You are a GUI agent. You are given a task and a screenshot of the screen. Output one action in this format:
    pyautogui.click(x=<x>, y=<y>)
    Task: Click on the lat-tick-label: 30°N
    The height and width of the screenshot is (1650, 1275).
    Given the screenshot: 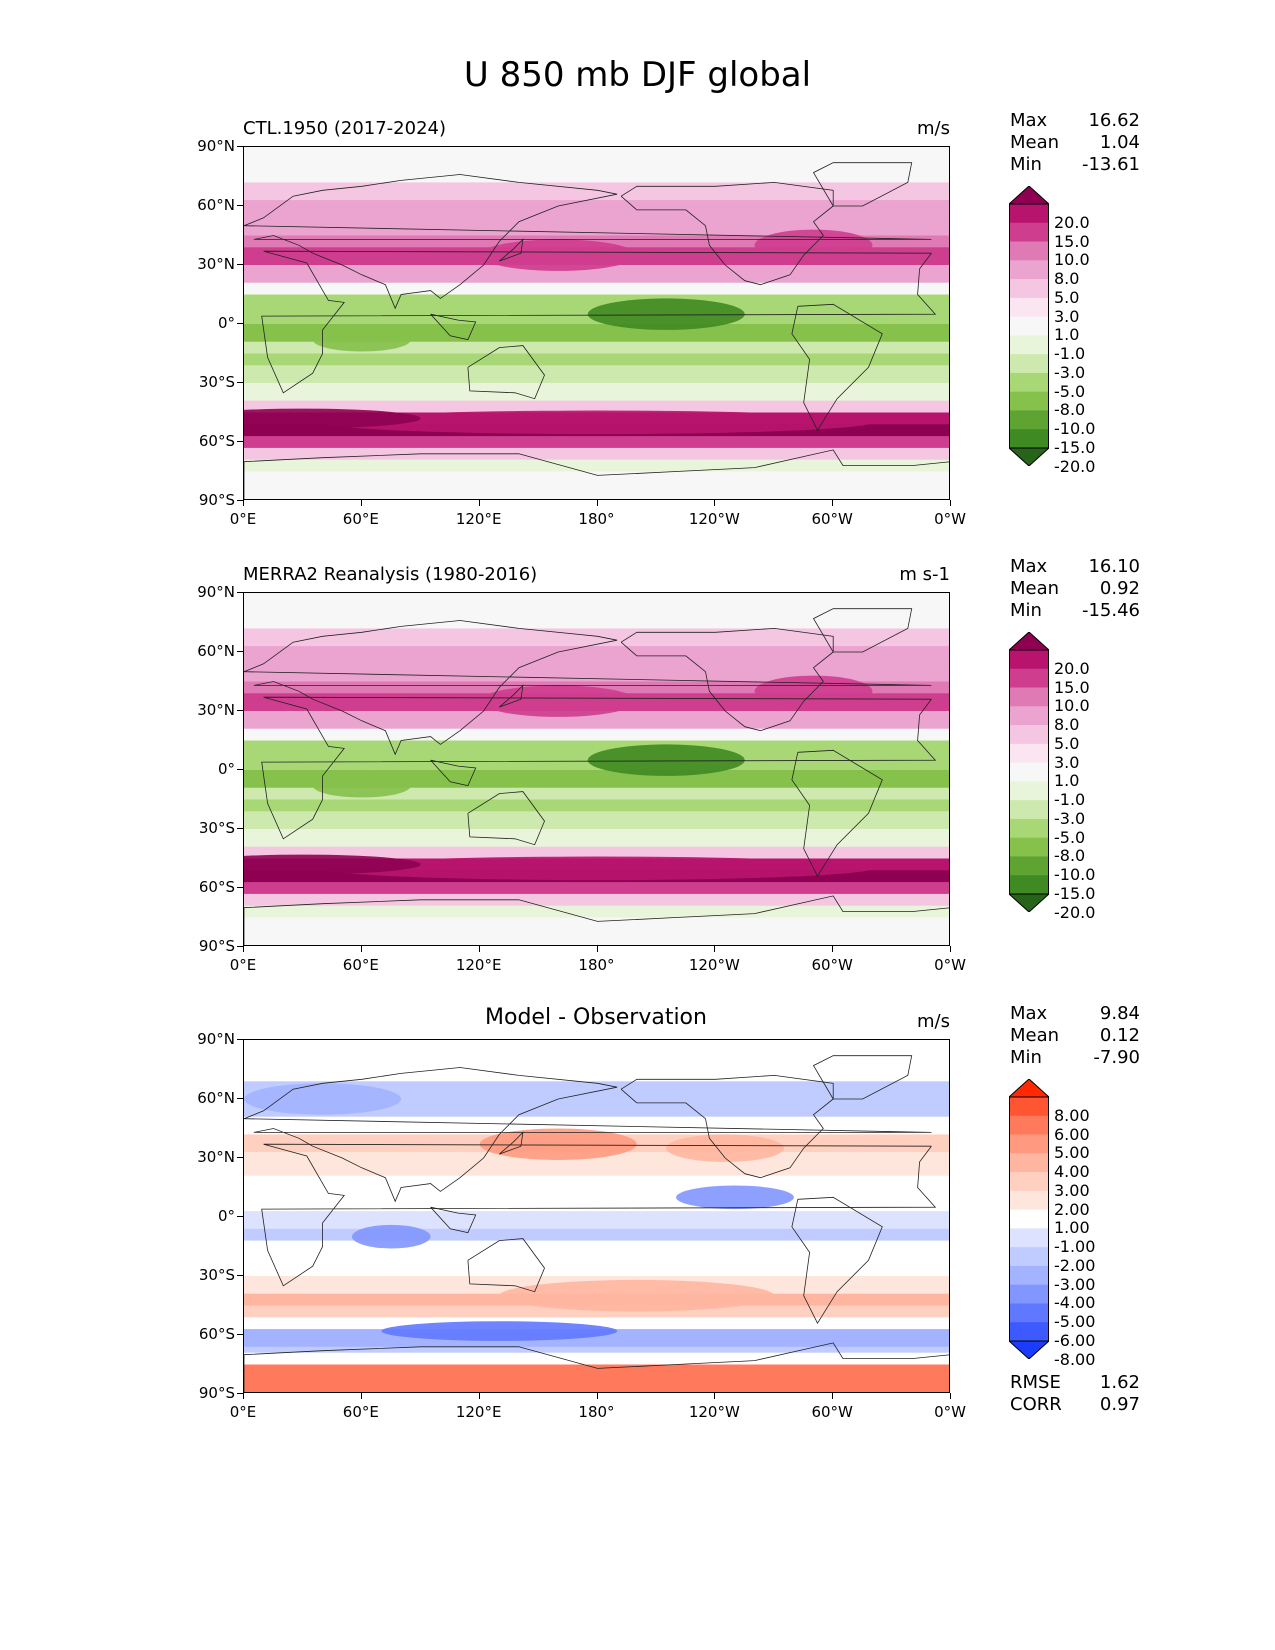 What is the action you would take?
    pyautogui.click(x=216, y=264)
    